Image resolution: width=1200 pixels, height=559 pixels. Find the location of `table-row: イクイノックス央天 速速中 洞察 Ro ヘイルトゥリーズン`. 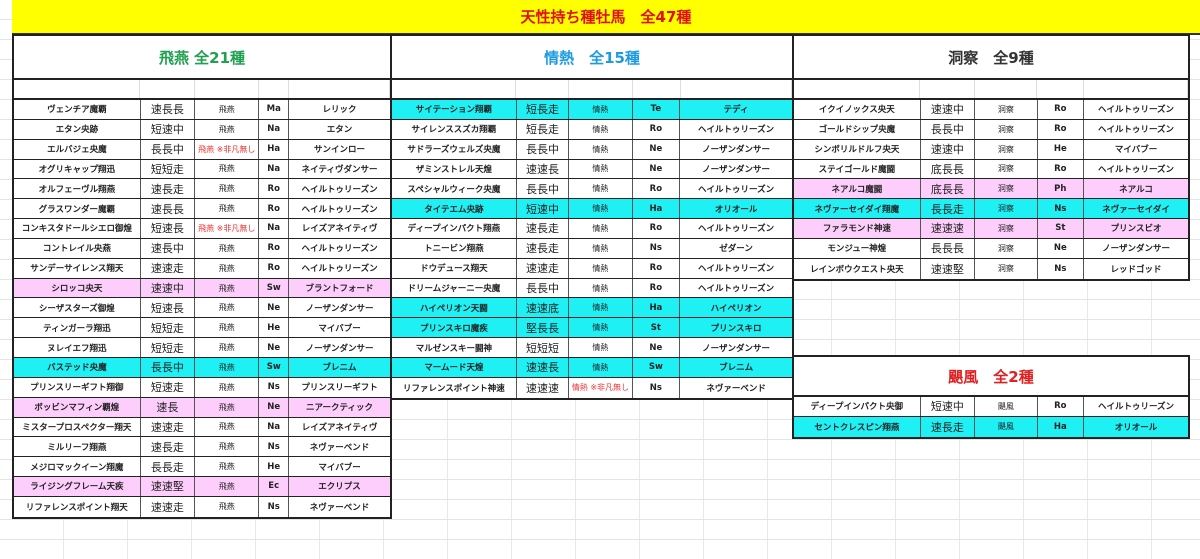

table-row: イクイノックス央天 速速中 洞察 Ro ヘイルトゥリーズン is located at coordinates (991, 110).